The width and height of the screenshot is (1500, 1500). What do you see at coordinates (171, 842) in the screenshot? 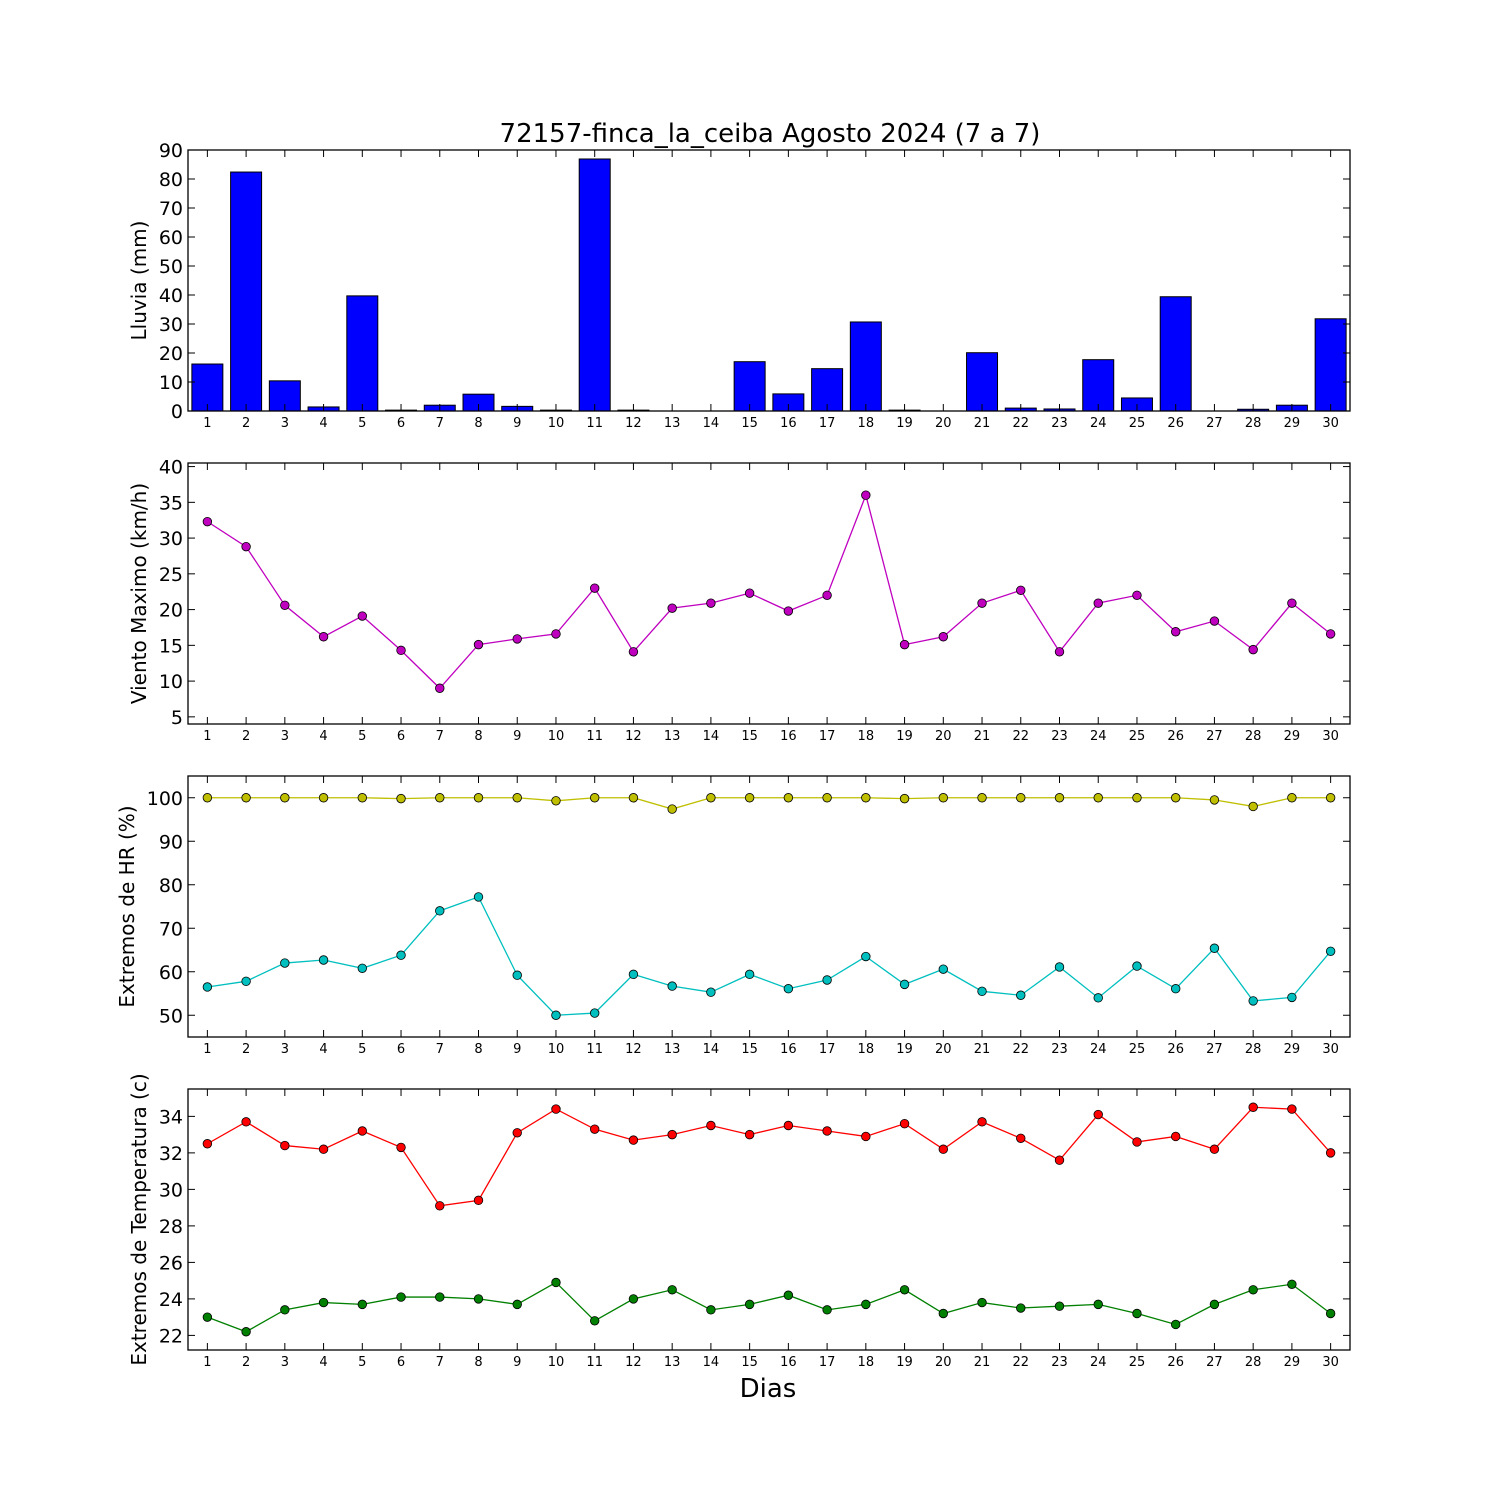
I see `y-tick-label: 90` at bounding box center [171, 842].